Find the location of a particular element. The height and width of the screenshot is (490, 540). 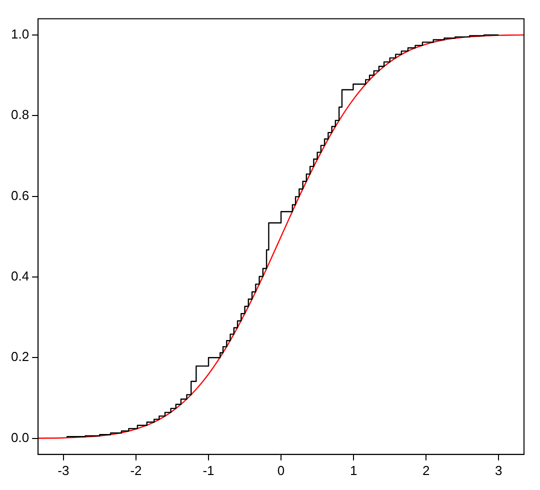

y-tick-label: 0.6 is located at coordinates (20, 195).